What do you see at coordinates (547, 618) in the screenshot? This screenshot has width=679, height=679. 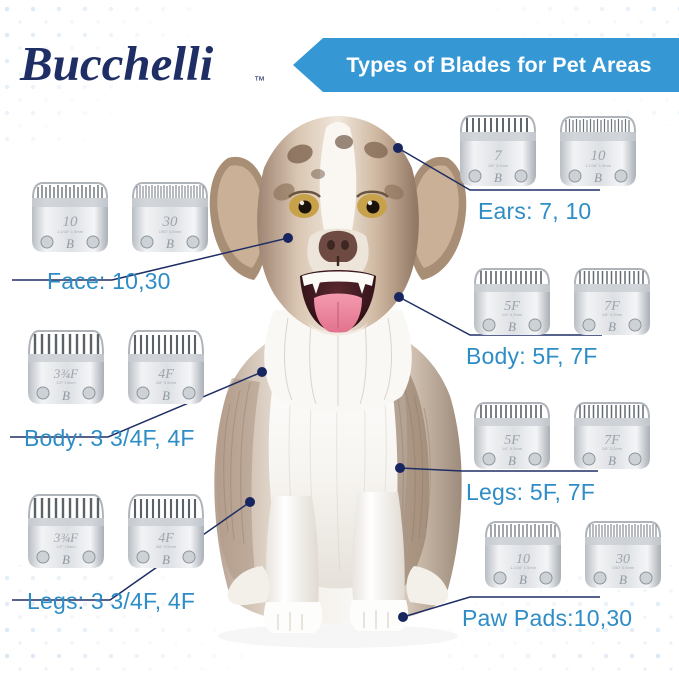 I see `label-paw-pads: Paw Pads:10,30` at bounding box center [547, 618].